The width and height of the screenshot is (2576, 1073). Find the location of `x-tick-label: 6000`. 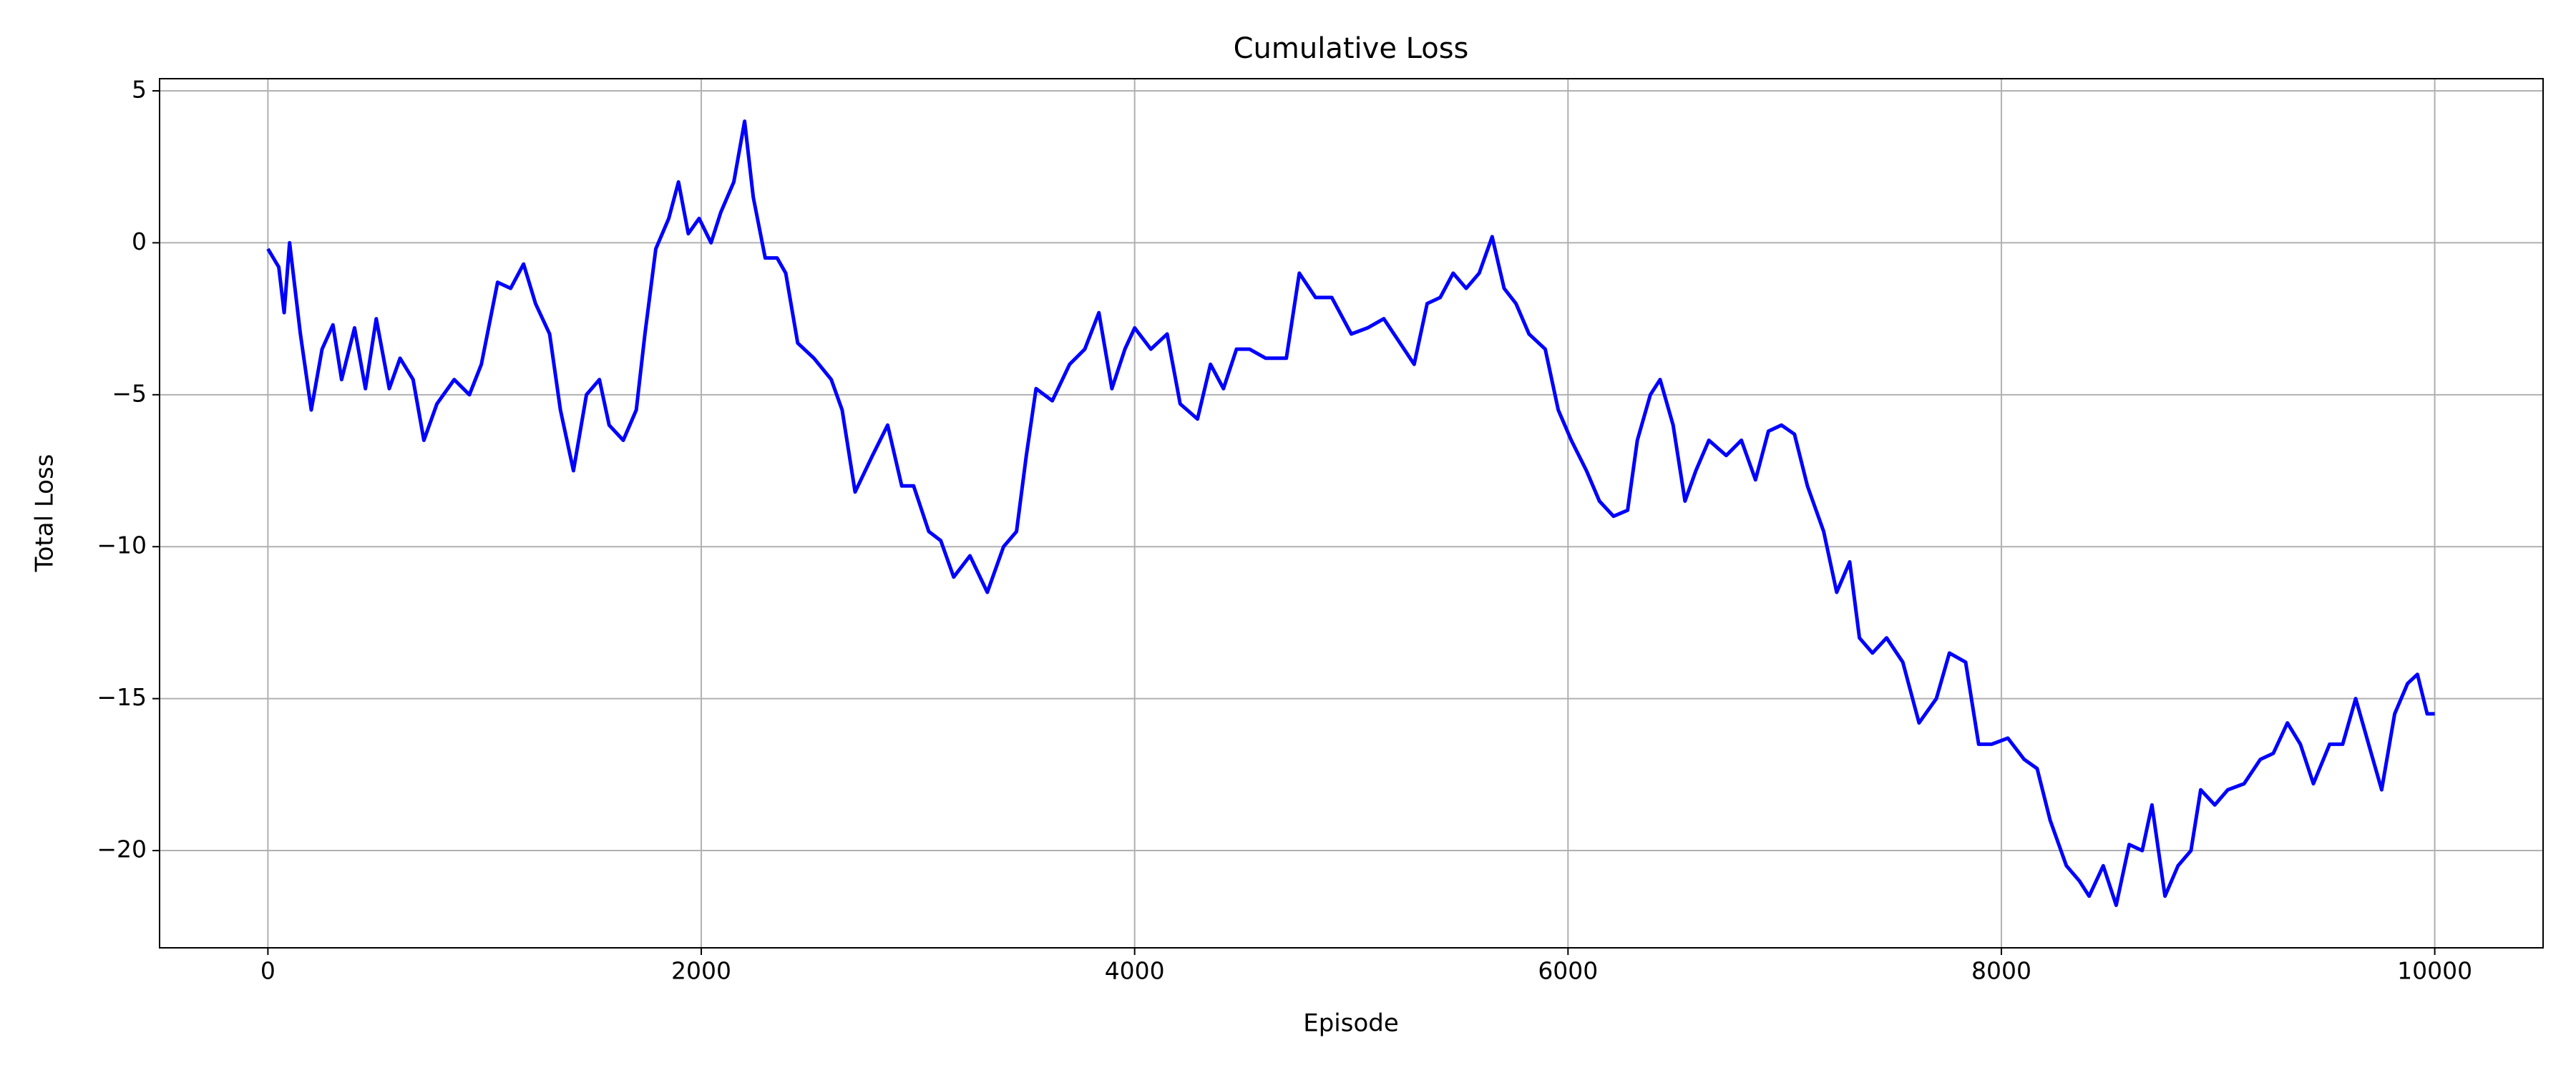

x-tick-label: 6000 is located at coordinates (1568, 971).